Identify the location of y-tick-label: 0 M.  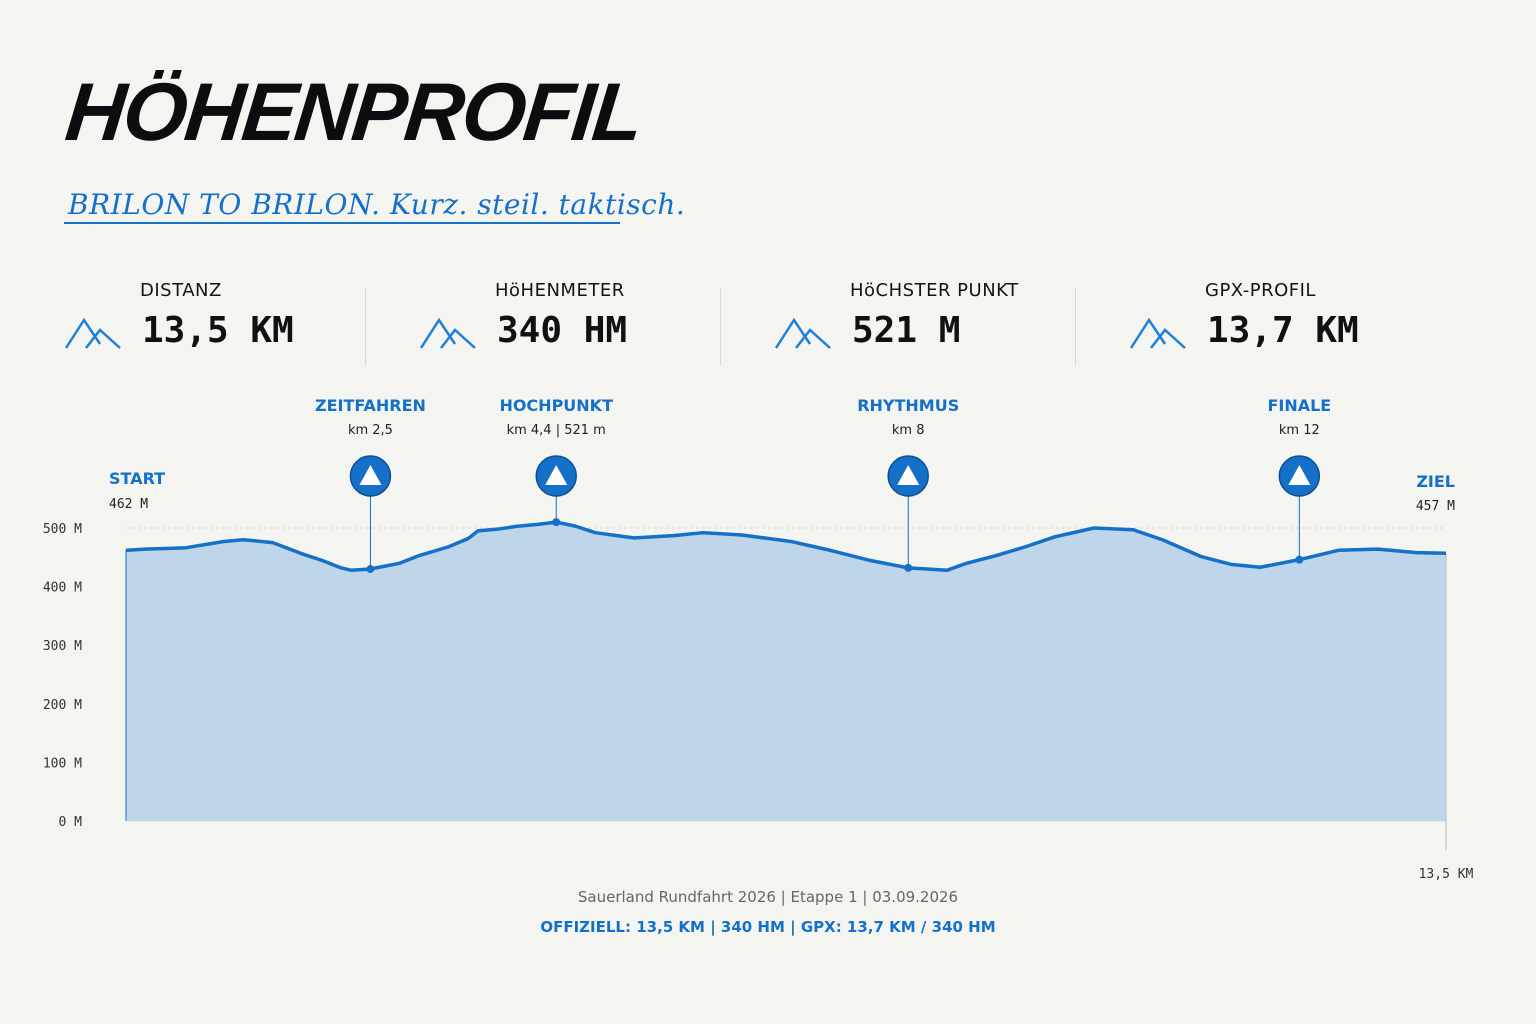
(71, 822).